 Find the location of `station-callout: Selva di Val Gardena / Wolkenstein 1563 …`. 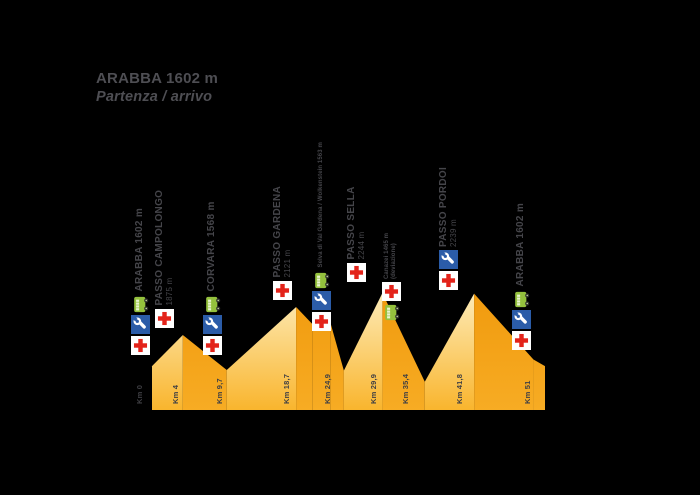

station-callout: Selva di Val Gardena / Wolkenstein 1563 … is located at coordinates (321, 236).